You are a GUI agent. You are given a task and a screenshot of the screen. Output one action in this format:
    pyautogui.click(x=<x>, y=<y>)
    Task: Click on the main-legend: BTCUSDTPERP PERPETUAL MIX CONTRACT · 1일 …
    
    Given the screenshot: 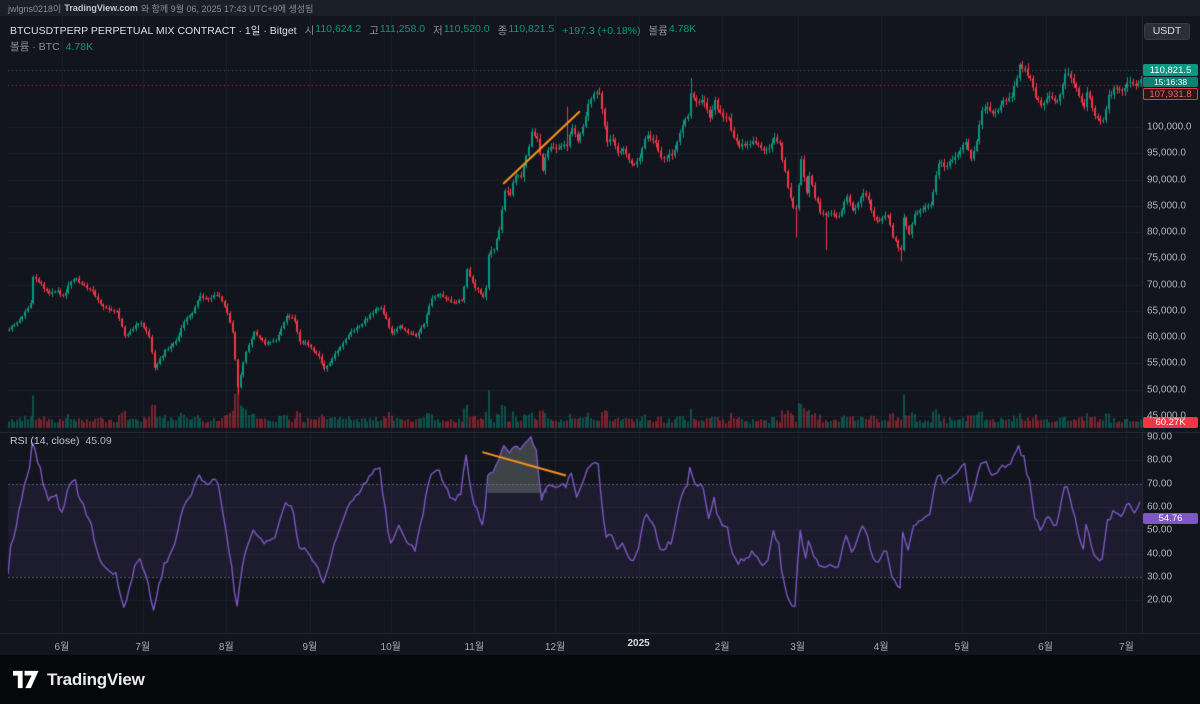 What is the action you would take?
    pyautogui.click(x=353, y=30)
    